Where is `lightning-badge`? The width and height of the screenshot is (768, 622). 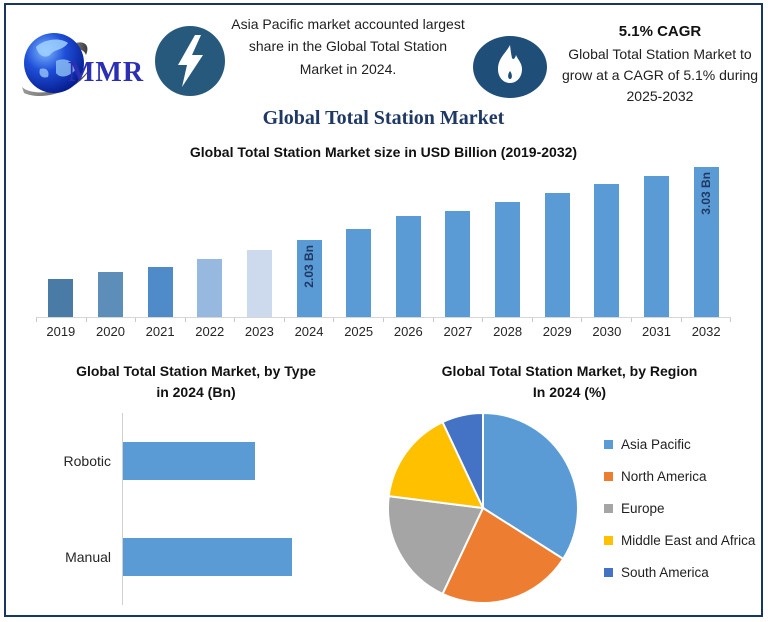 lightning-badge is located at coordinates (190, 61).